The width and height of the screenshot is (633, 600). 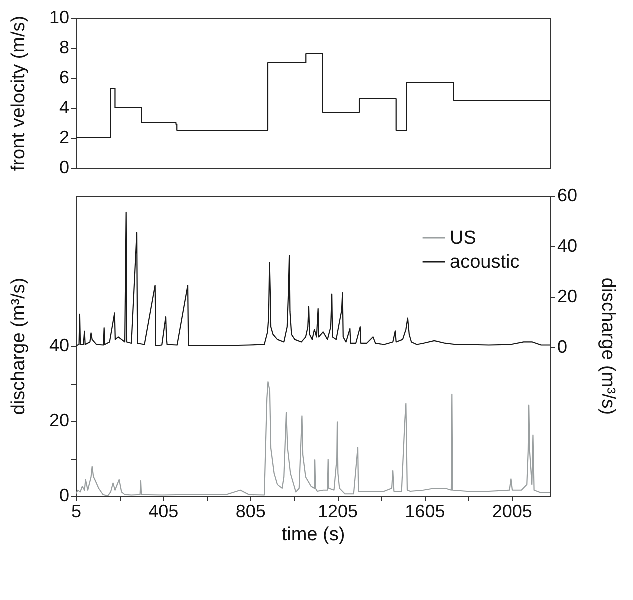 What do you see at coordinates (568, 196) in the screenshot?
I see `y2-tick-label: 60` at bounding box center [568, 196].